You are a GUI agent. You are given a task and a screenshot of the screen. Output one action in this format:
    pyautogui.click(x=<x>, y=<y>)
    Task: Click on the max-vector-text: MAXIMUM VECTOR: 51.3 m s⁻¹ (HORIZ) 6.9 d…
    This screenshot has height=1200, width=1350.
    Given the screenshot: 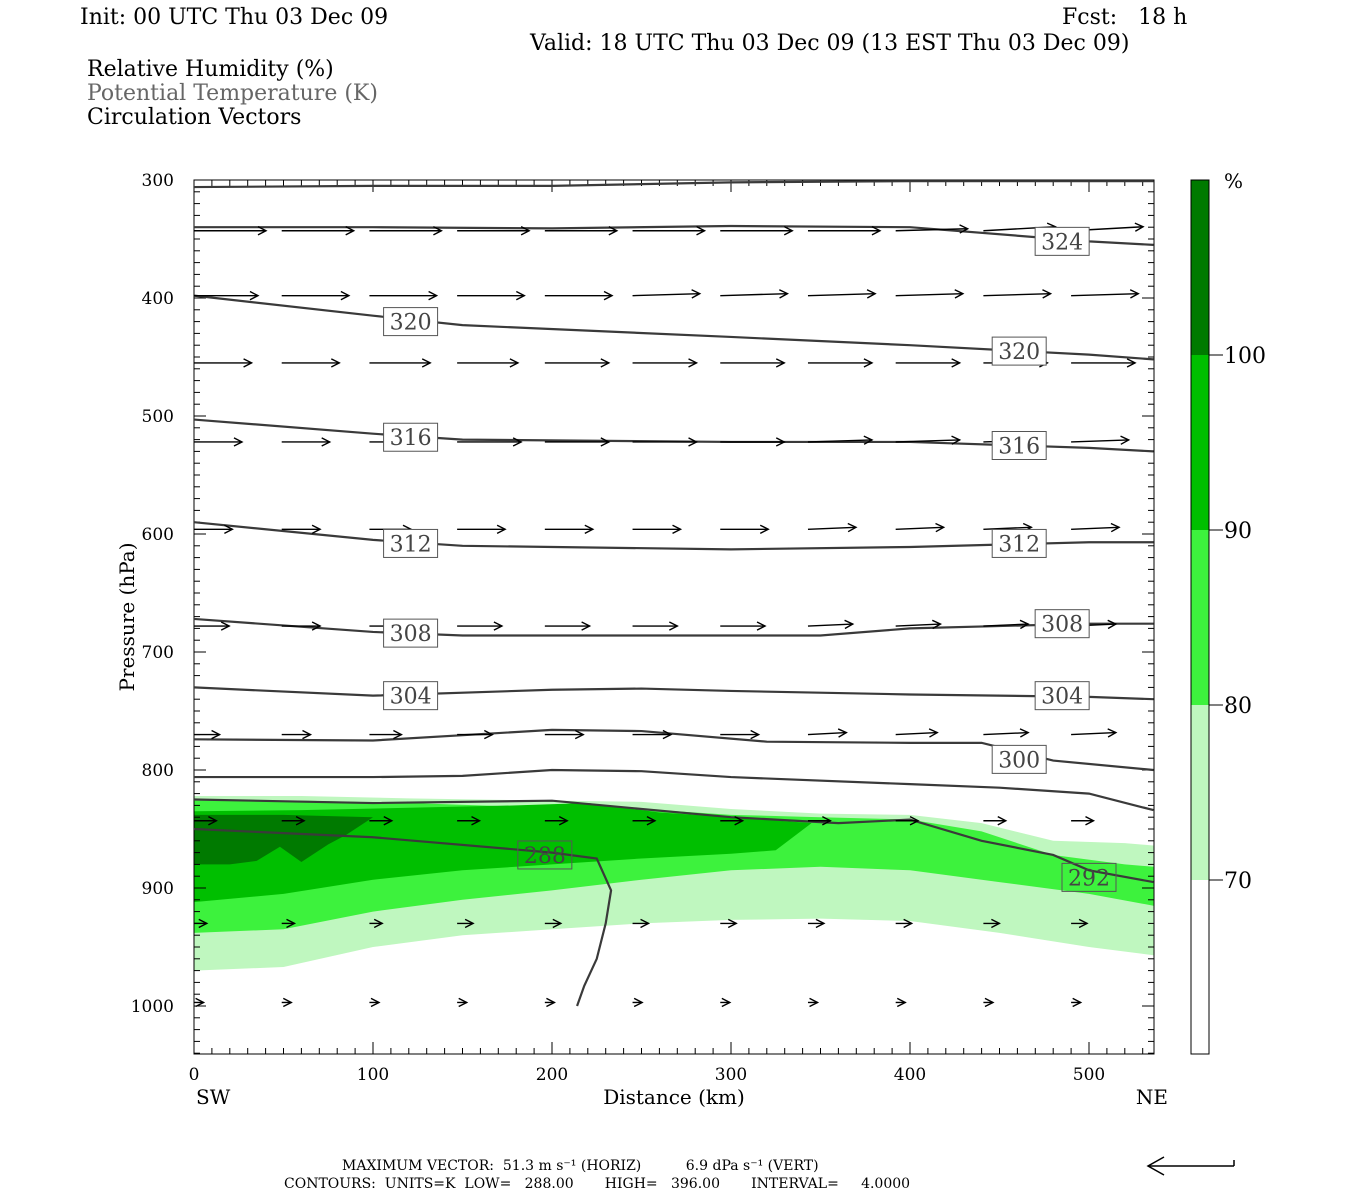 What is the action you would take?
    pyautogui.click(x=580, y=1166)
    